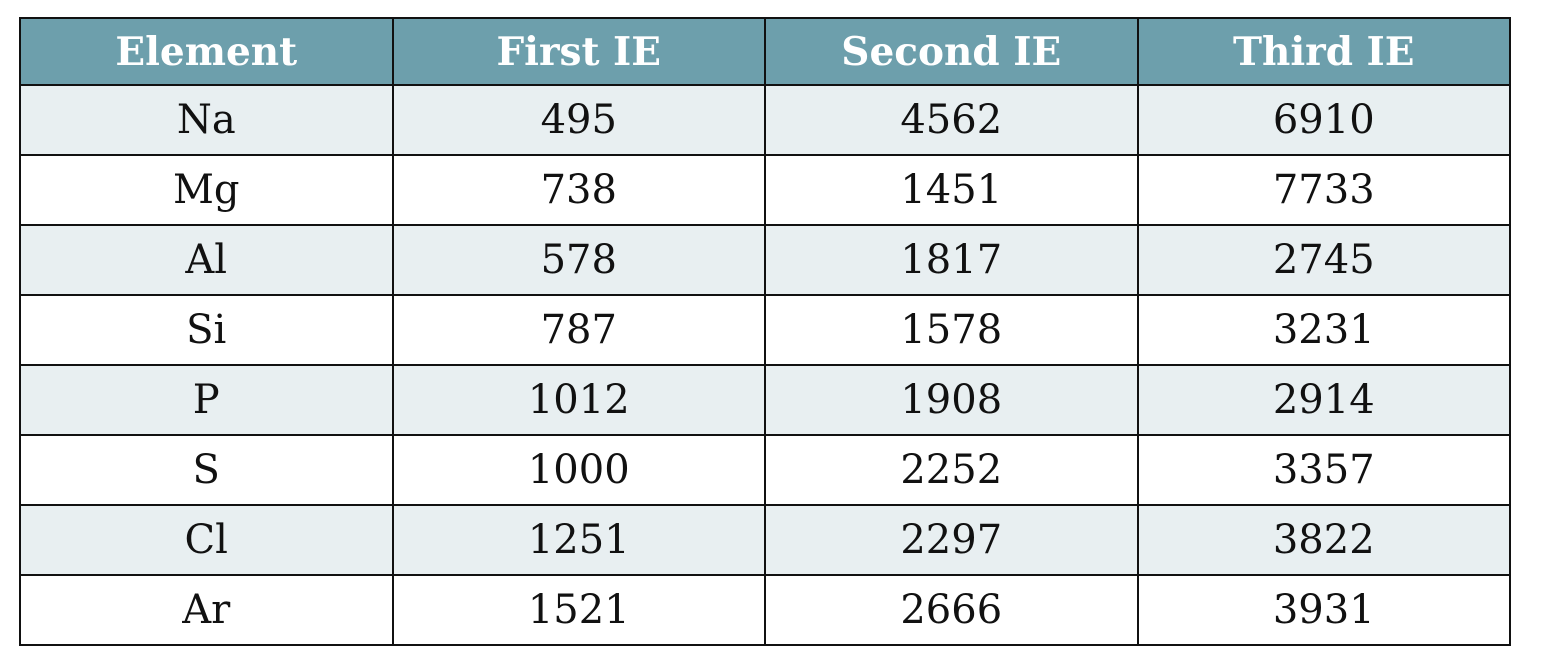 The width and height of the screenshot is (1560, 668). Describe the element at coordinates (578, 400) in the screenshot. I see `first-ie-cell: 1012` at that location.